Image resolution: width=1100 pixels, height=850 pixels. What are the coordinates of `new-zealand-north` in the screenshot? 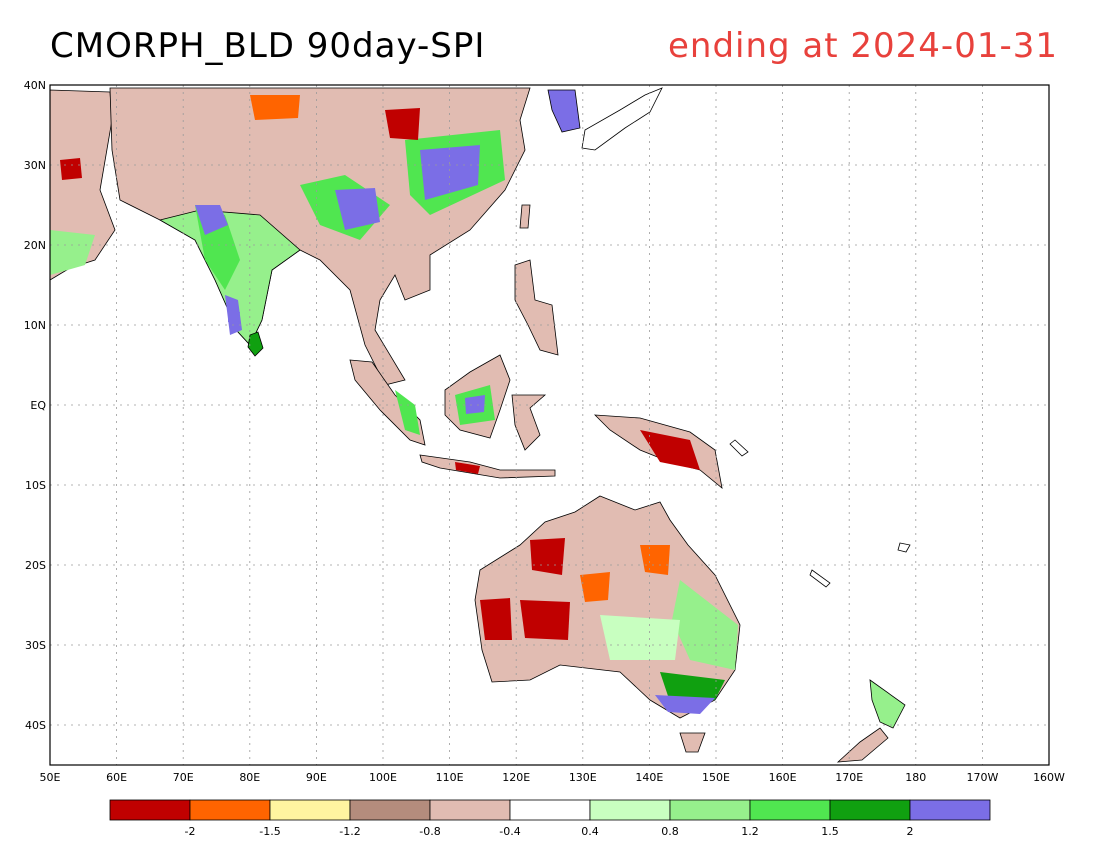 It's located at (887, 704).